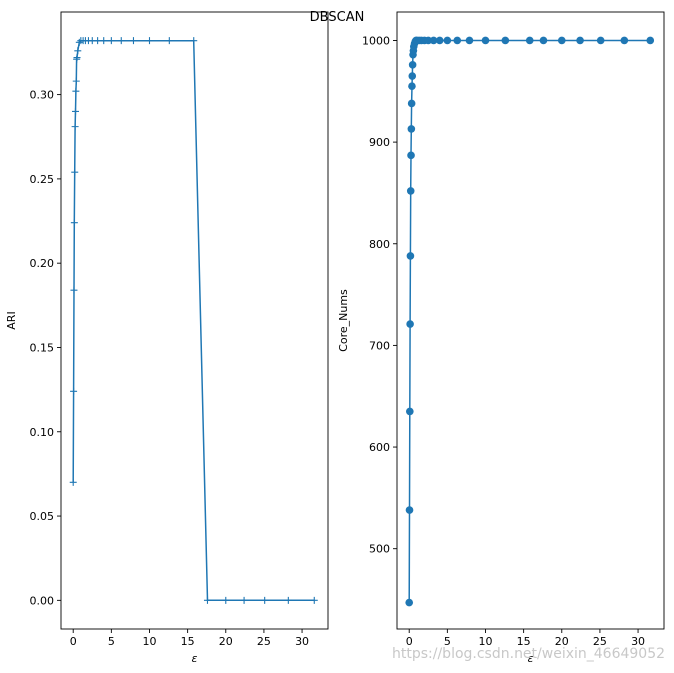 This screenshot has width=674, height=673. What do you see at coordinates (42, 95) in the screenshot?
I see `y-tick-label: 0.30` at bounding box center [42, 95].